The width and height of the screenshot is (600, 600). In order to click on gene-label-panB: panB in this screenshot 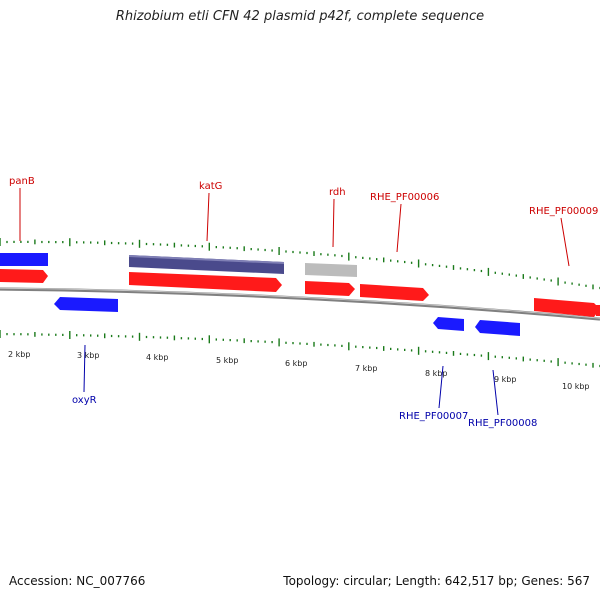, I will do `click(22, 181)`.